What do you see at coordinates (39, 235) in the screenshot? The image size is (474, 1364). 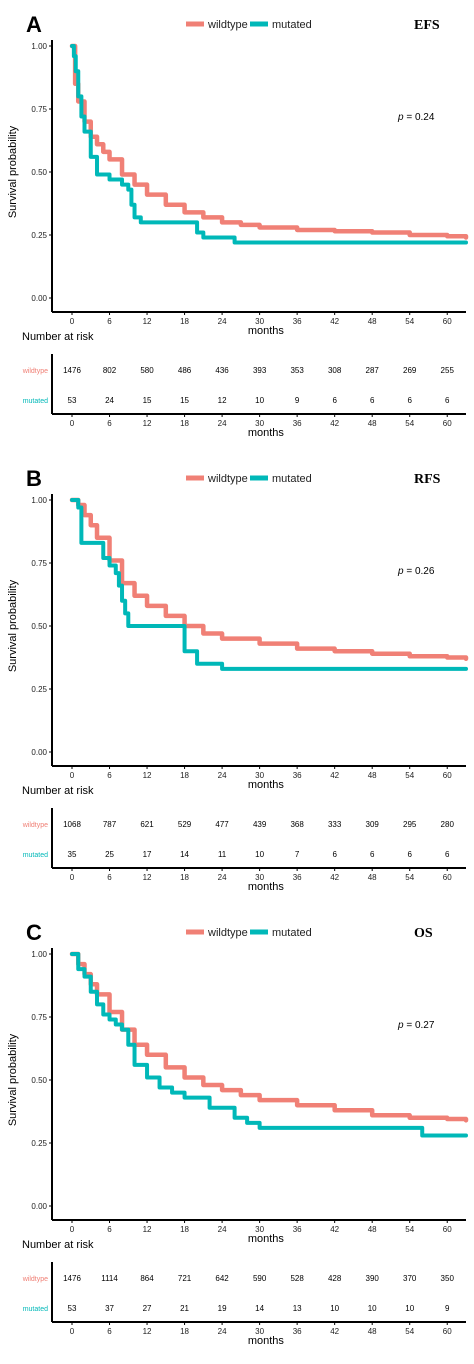 I see `y-tick-label: 0.25` at bounding box center [39, 235].